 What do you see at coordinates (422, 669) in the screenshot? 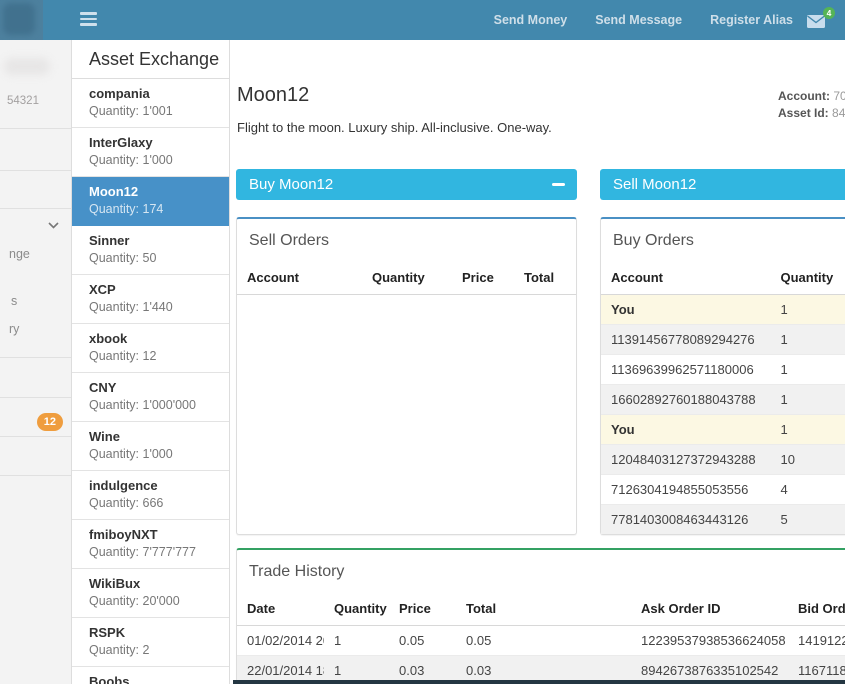
I see `trade-price: 0.03` at bounding box center [422, 669].